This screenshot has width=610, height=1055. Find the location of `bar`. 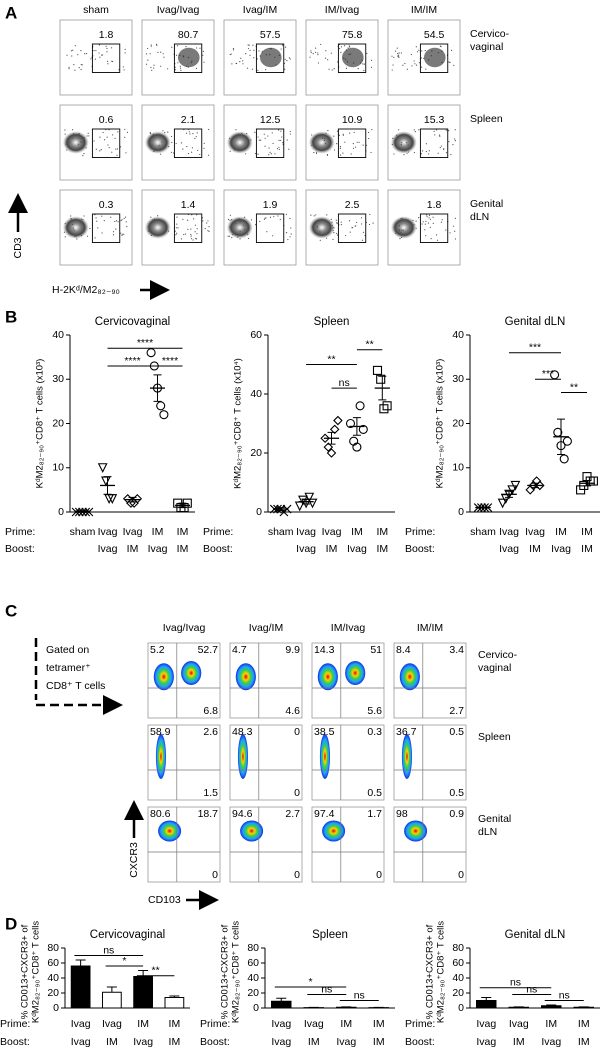

bar is located at coordinates (80, 987).